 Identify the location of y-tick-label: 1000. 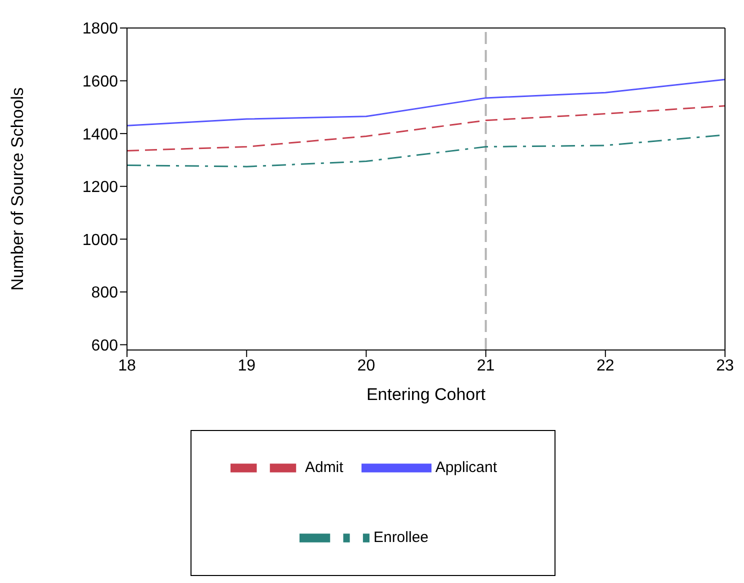
(100, 240).